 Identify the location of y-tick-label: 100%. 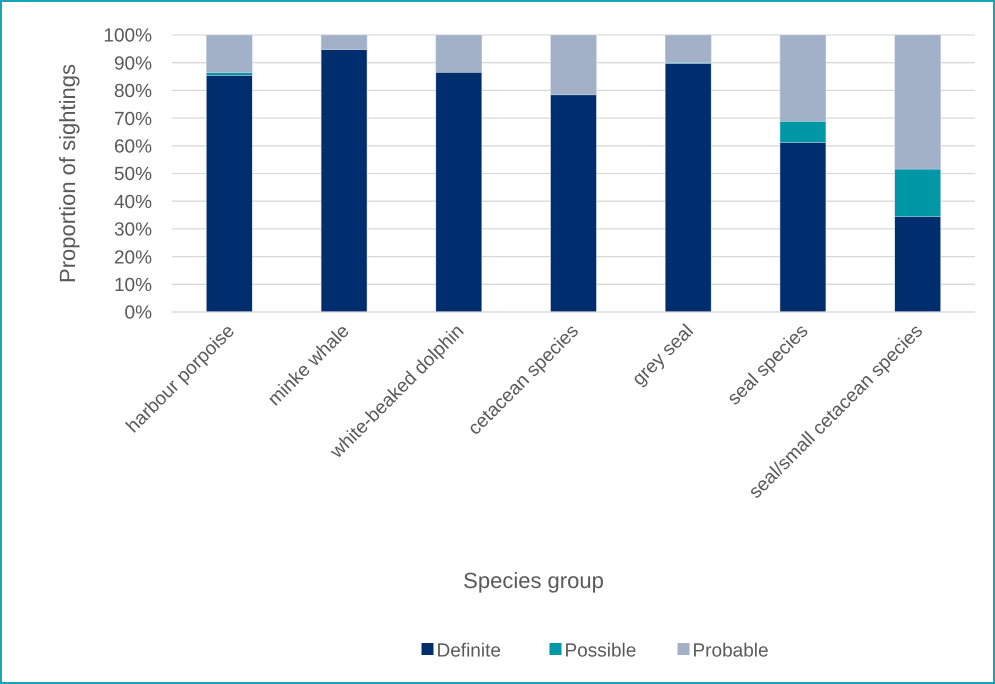
(127, 36).